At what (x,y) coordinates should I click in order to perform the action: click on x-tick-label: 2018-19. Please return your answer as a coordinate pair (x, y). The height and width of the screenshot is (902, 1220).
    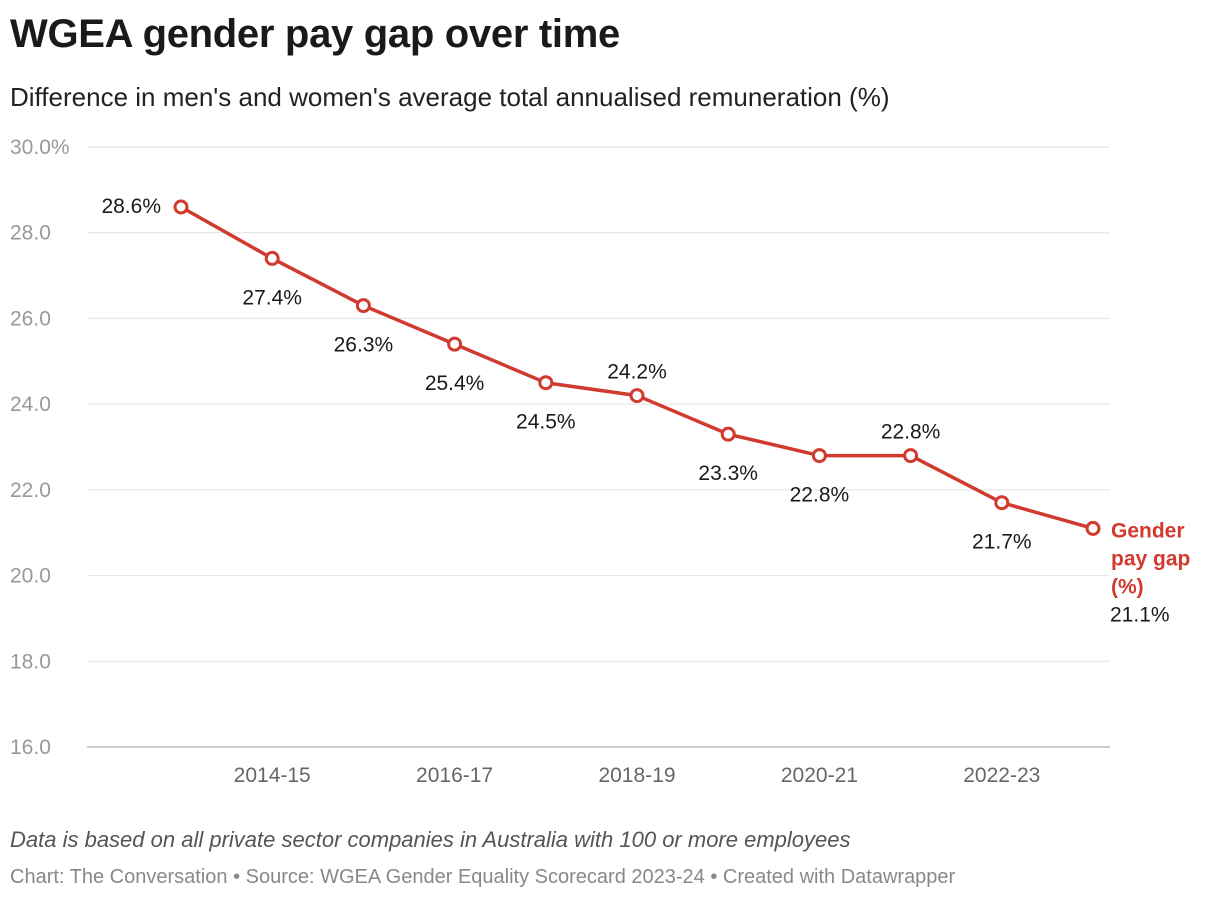
    Looking at the image, I should click on (636, 775).